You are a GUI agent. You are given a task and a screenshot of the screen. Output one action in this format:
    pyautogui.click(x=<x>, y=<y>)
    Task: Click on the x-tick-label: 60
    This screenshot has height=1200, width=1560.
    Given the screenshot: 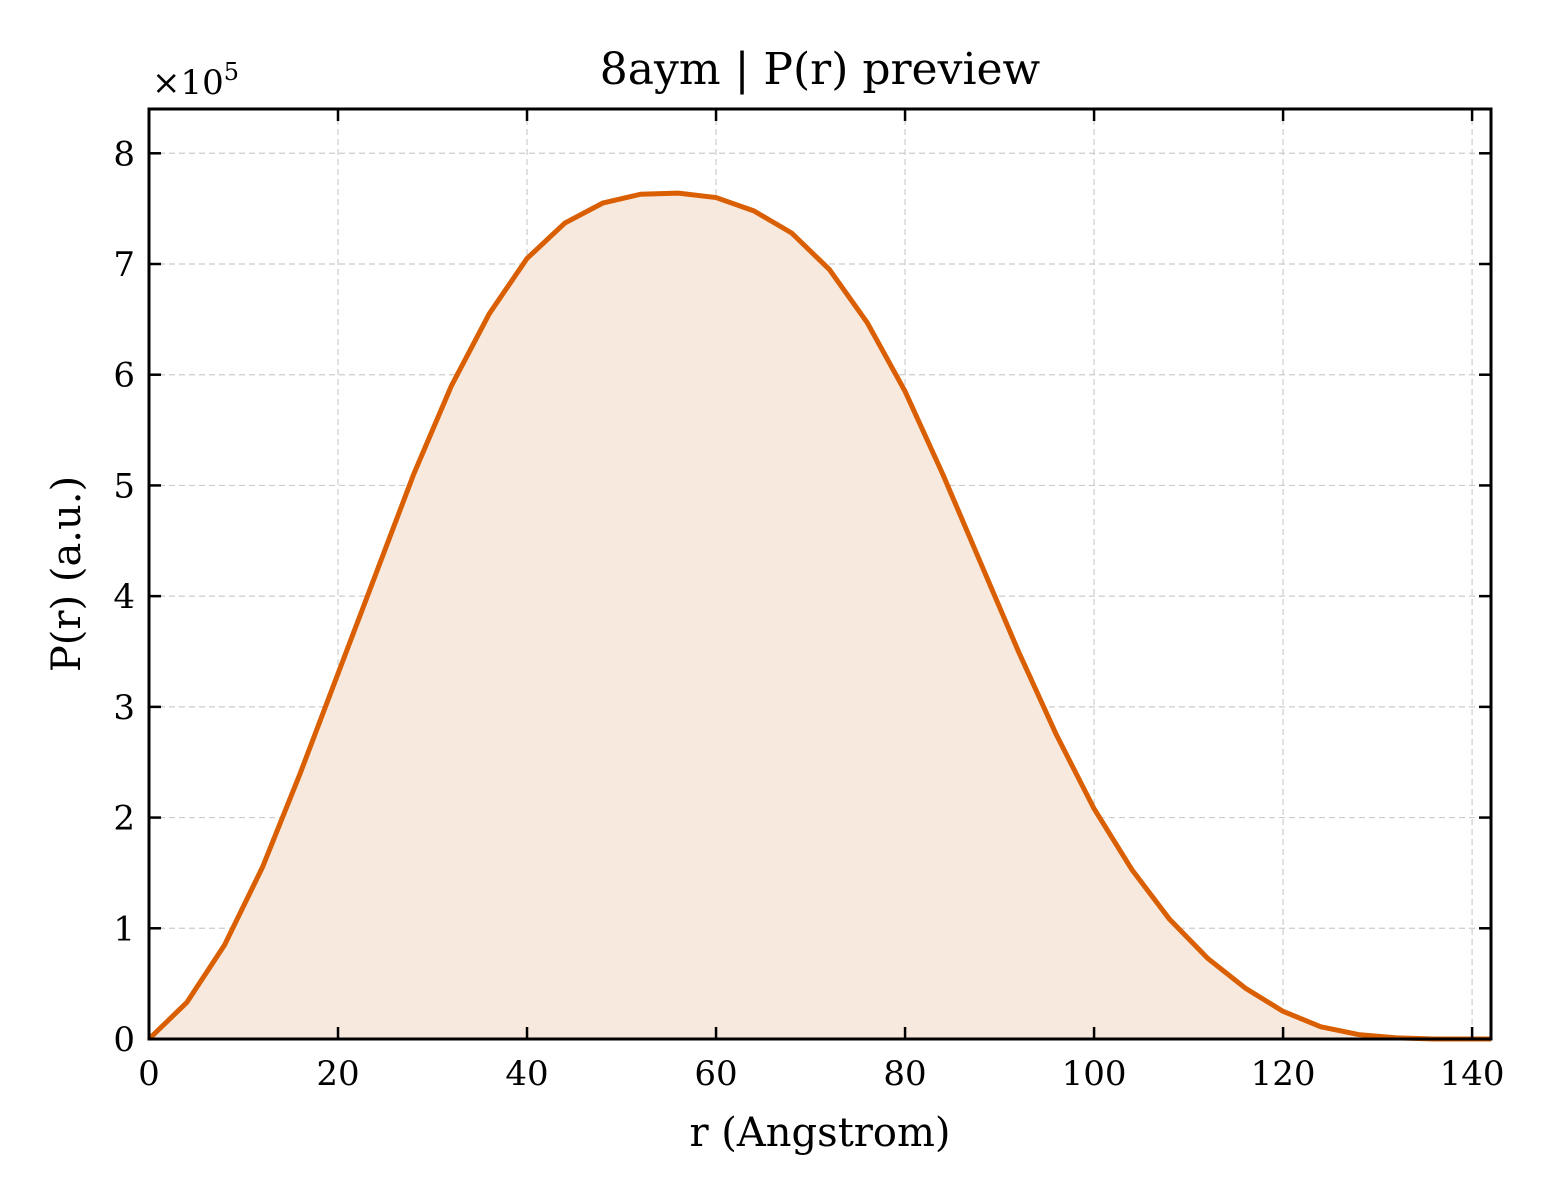 What is the action you would take?
    pyautogui.click(x=715, y=1074)
    